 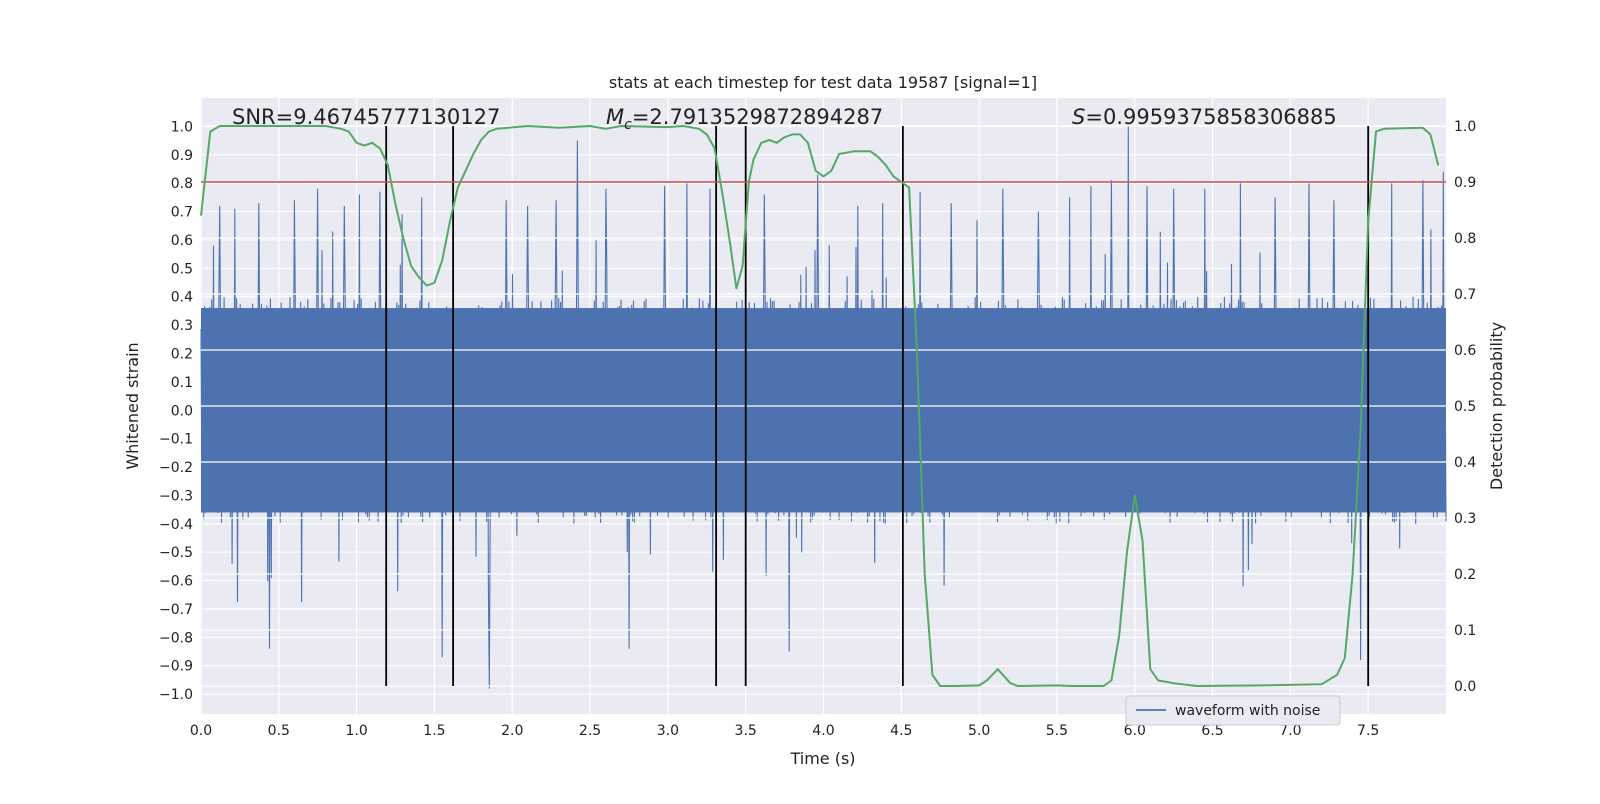 What do you see at coordinates (757, 117) in the screenshot?
I see `mc-value: =2.7913529872894287` at bounding box center [757, 117].